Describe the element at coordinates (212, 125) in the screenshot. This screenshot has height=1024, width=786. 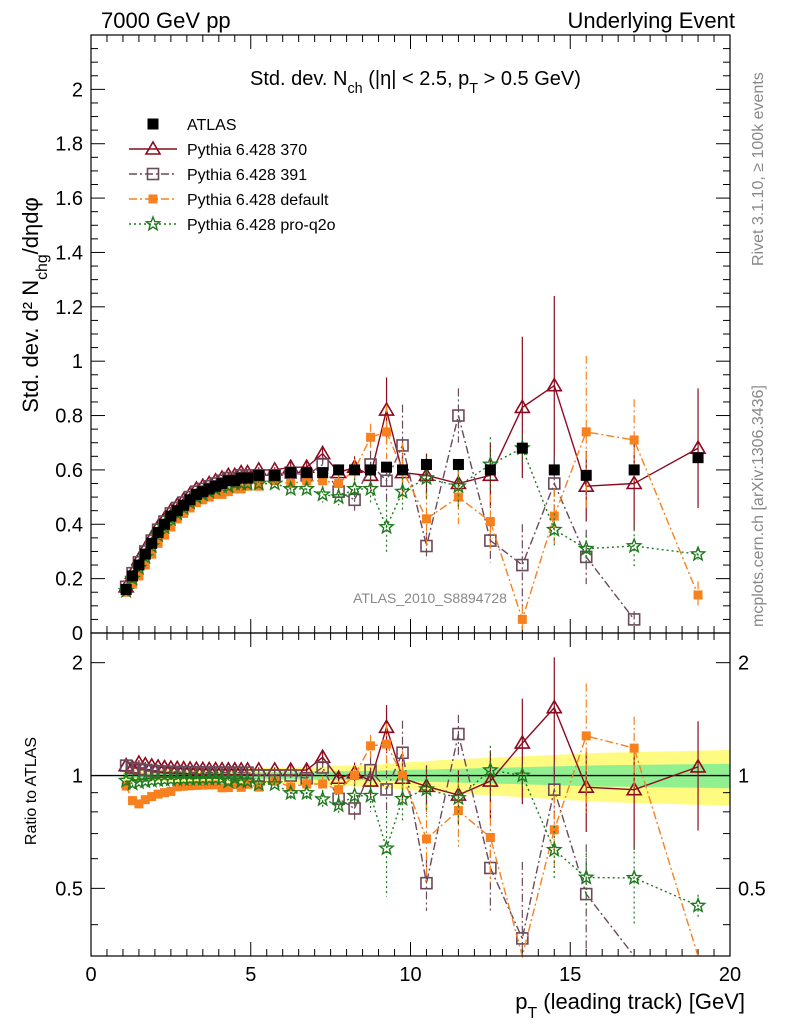
I see `legend-label-atlas: ATLAS` at that location.